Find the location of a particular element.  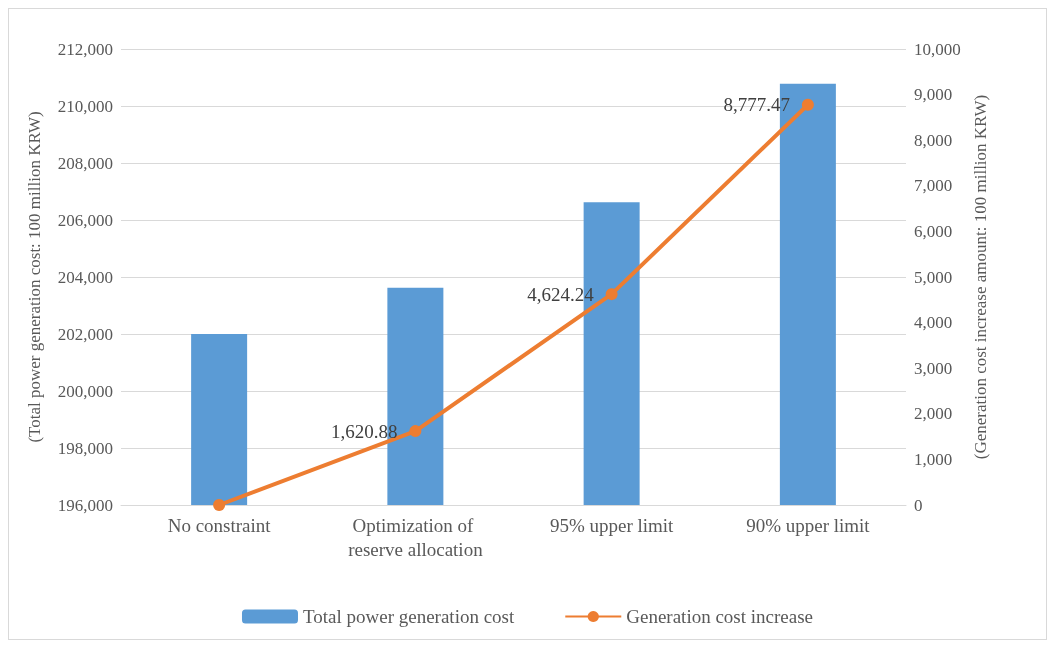

y2-tick-label: 6,000 is located at coordinates (933, 231).